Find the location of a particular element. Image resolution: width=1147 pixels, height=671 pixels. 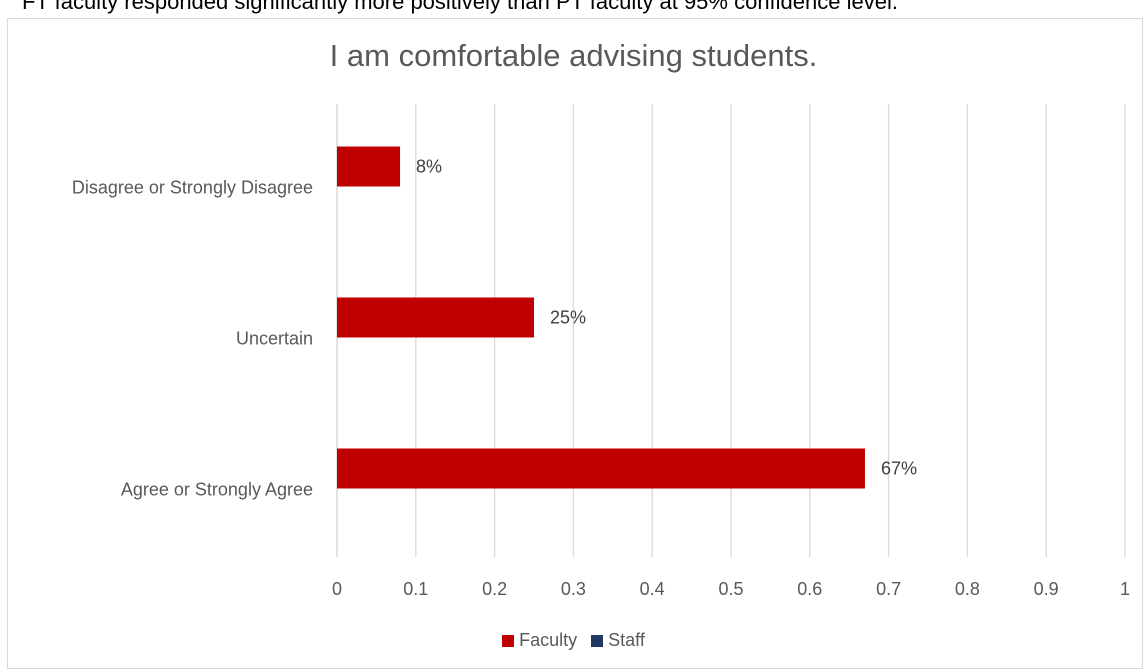

legend: Faculty Staff is located at coordinates (573, 640).